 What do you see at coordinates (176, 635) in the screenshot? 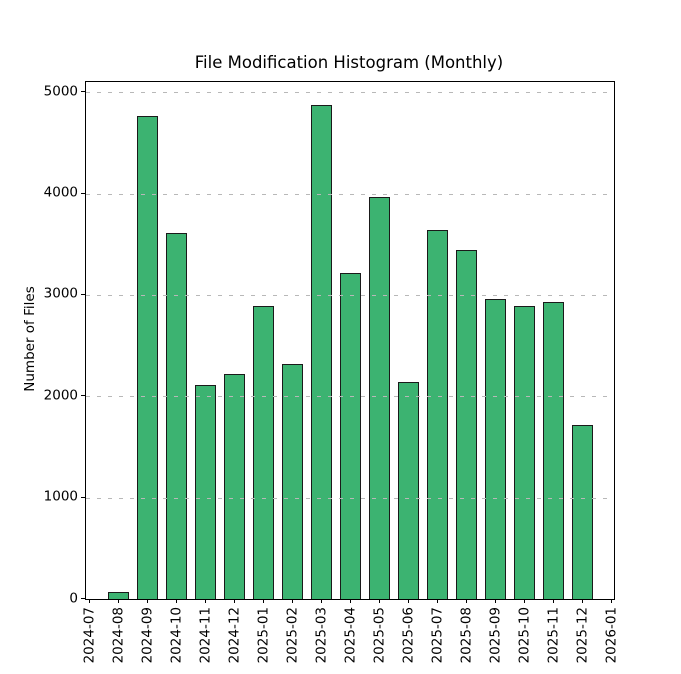
I see `x-tick-label-2024-10: 2024-10` at bounding box center [176, 635].